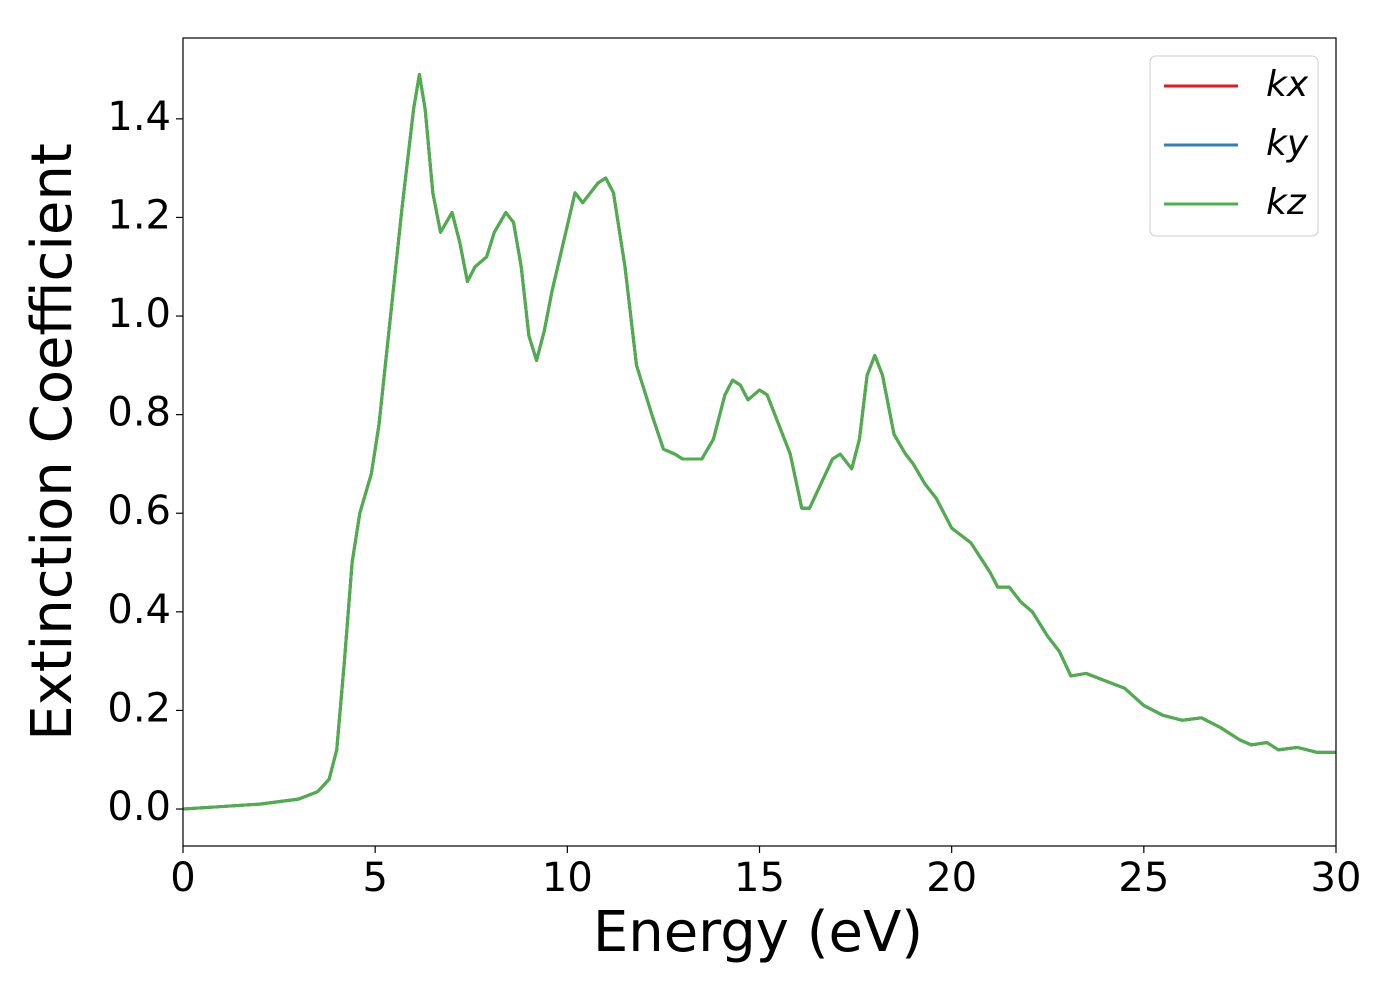 This screenshot has height=1000, width=1400. Describe the element at coordinates (1287, 143) in the screenshot. I see `legend-label: ky` at that location.